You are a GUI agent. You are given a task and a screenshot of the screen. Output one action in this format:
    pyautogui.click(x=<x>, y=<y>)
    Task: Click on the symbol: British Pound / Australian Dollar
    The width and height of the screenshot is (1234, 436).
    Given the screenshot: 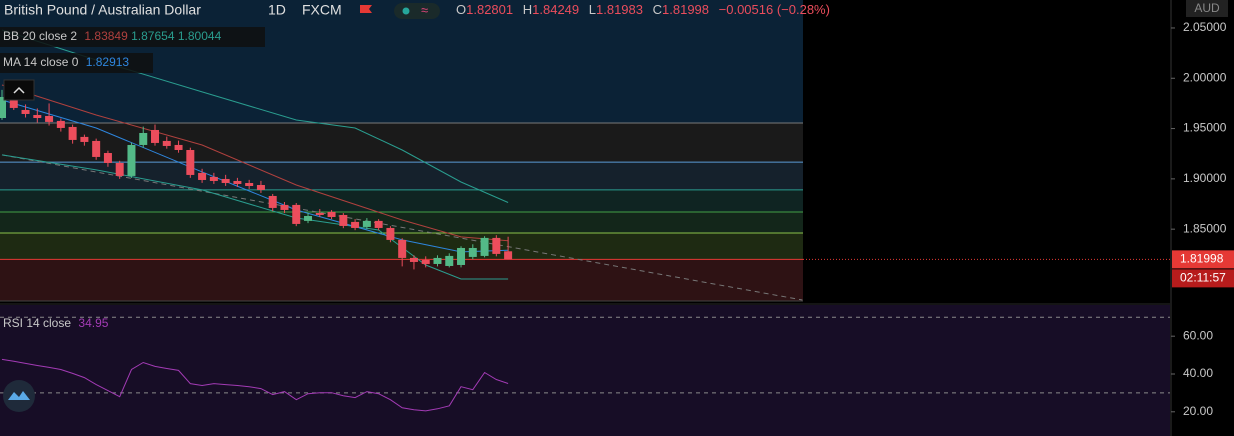 What is the action you would take?
    pyautogui.click(x=102, y=10)
    